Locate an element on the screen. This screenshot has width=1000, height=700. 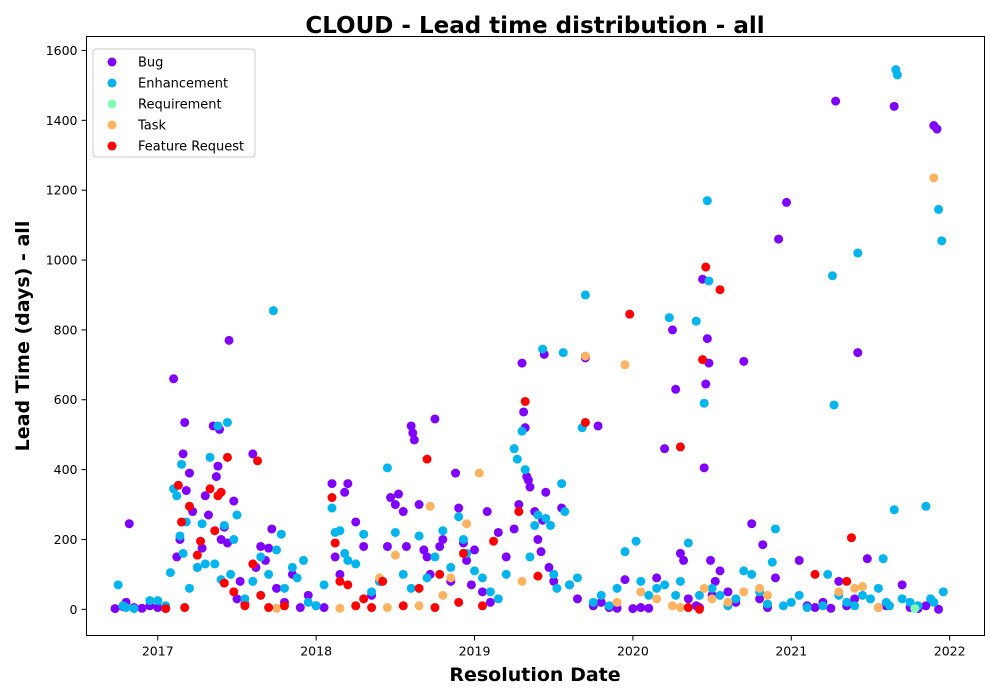
y-tick-label: 1200 is located at coordinates (62, 190).